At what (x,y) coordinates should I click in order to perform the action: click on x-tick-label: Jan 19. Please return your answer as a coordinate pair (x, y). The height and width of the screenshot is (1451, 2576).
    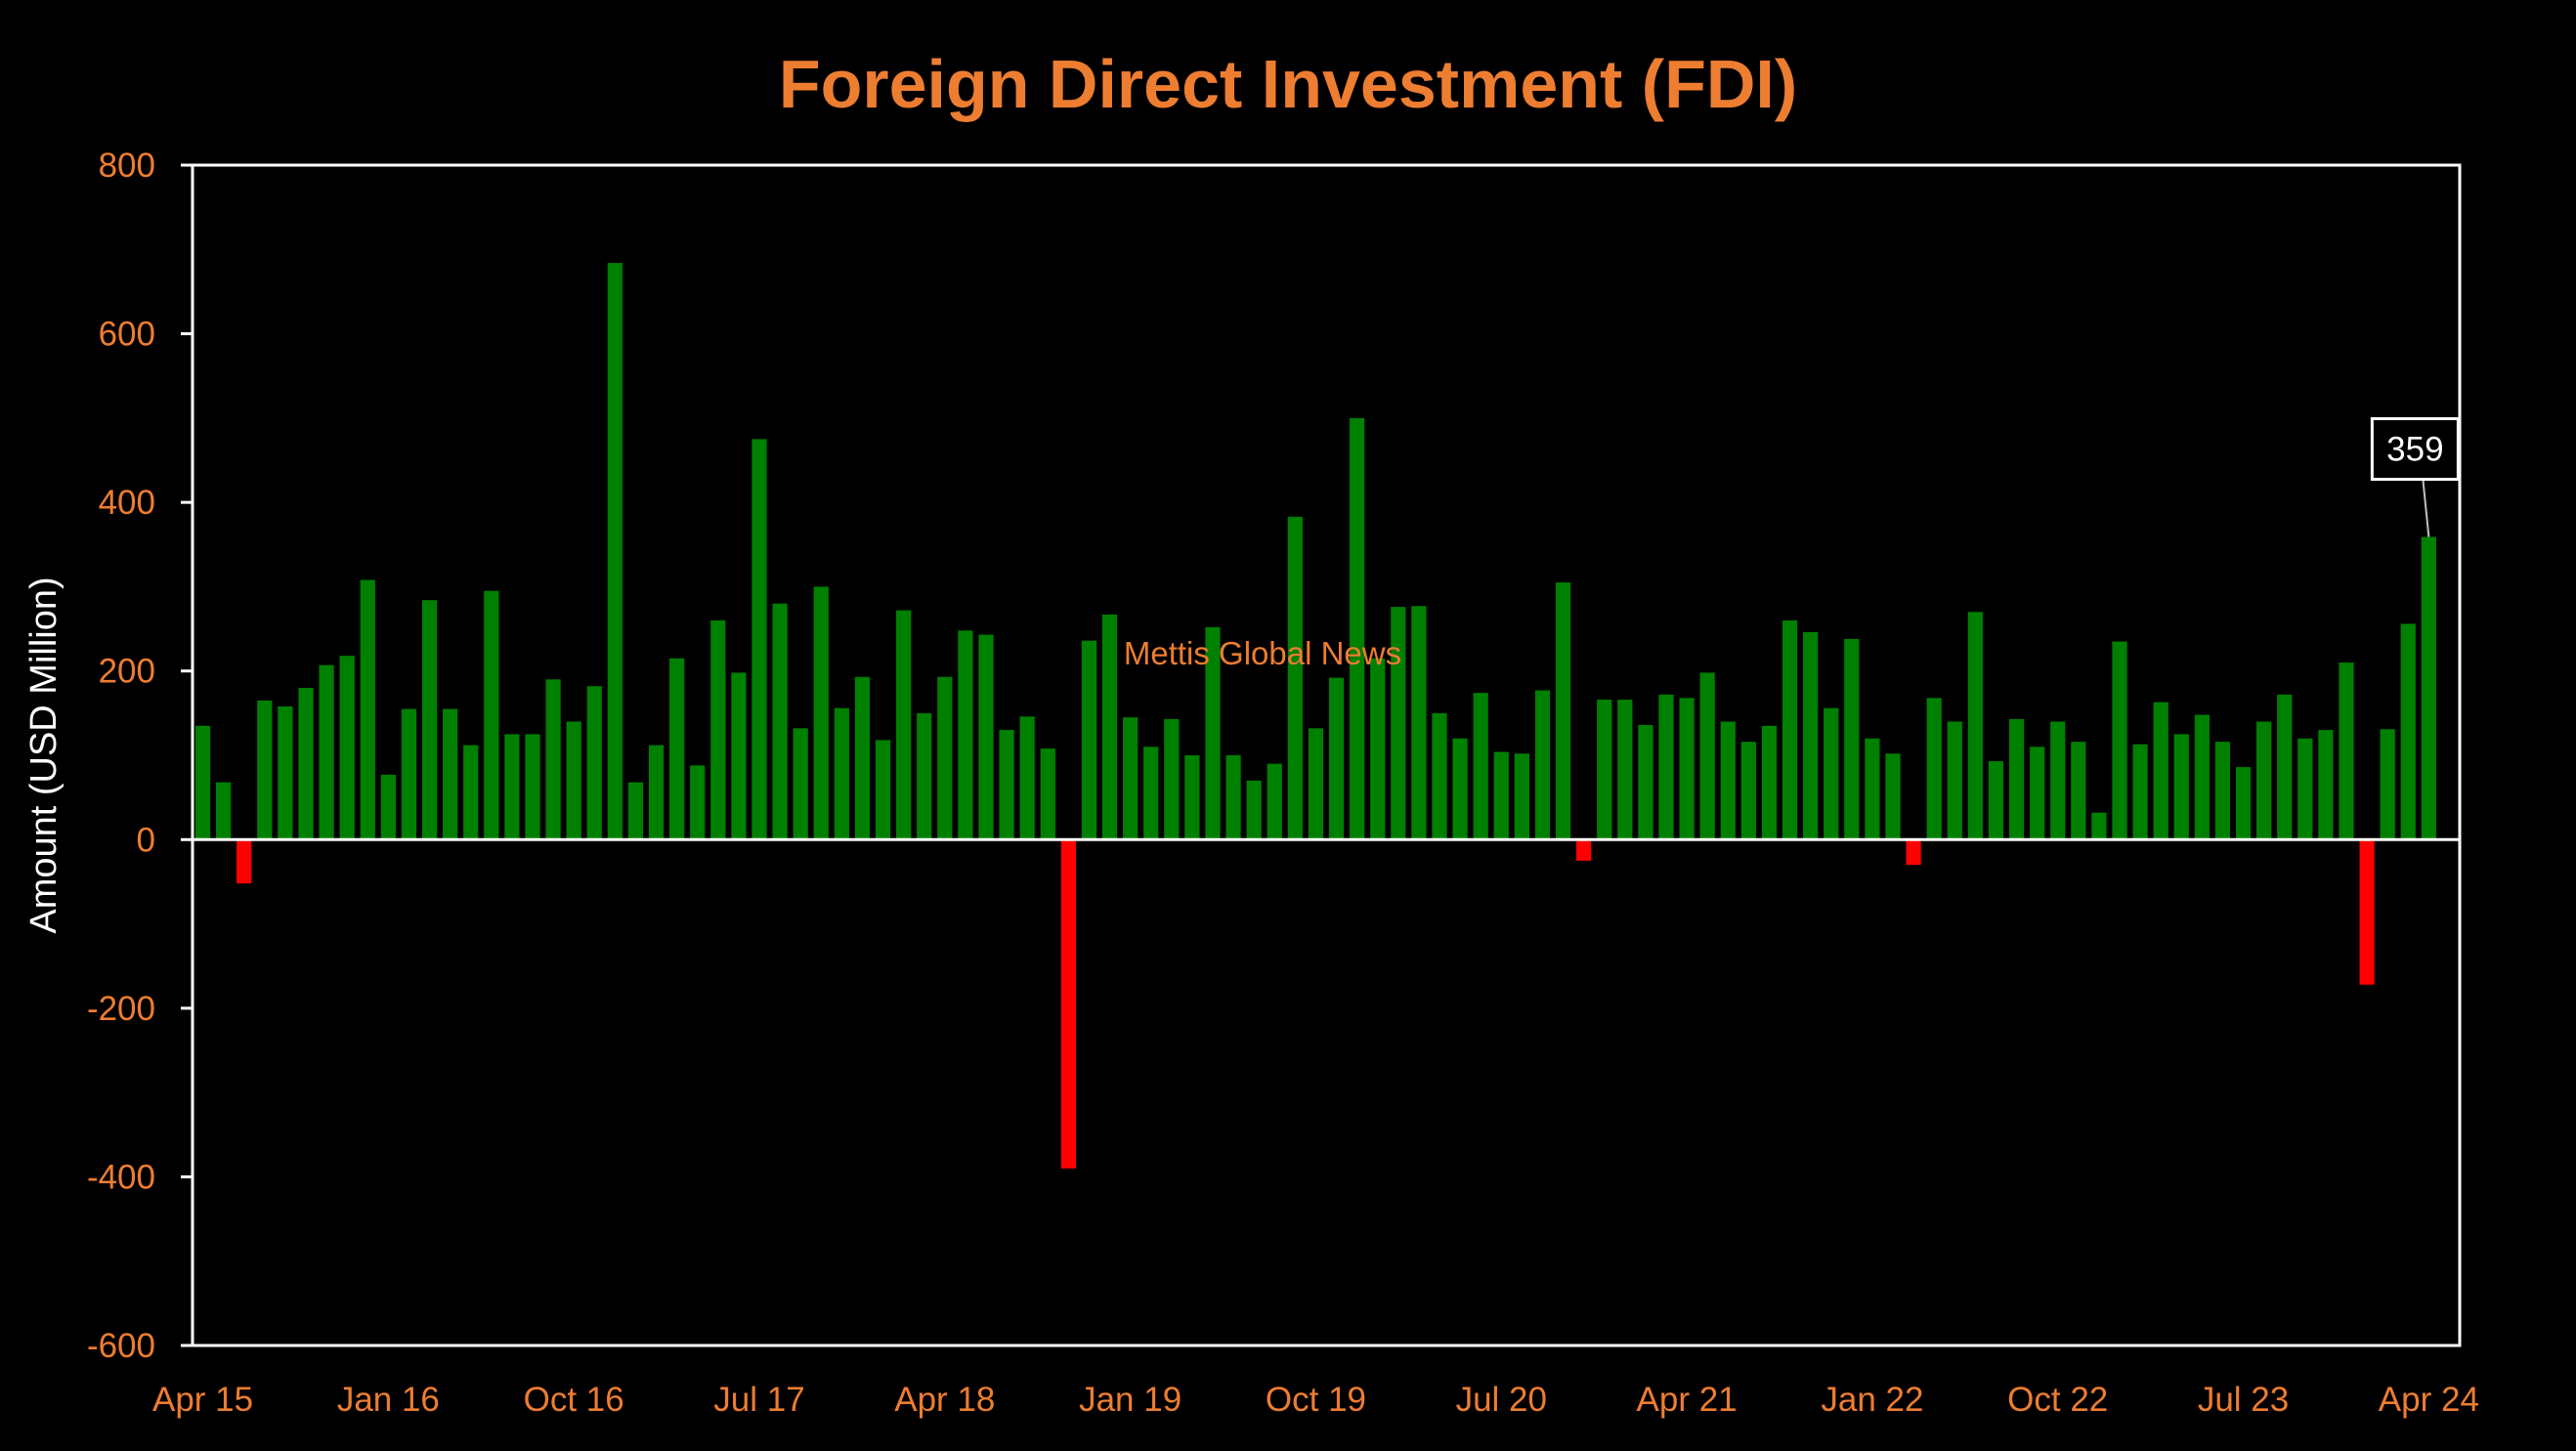
    Looking at the image, I should click on (1130, 1400).